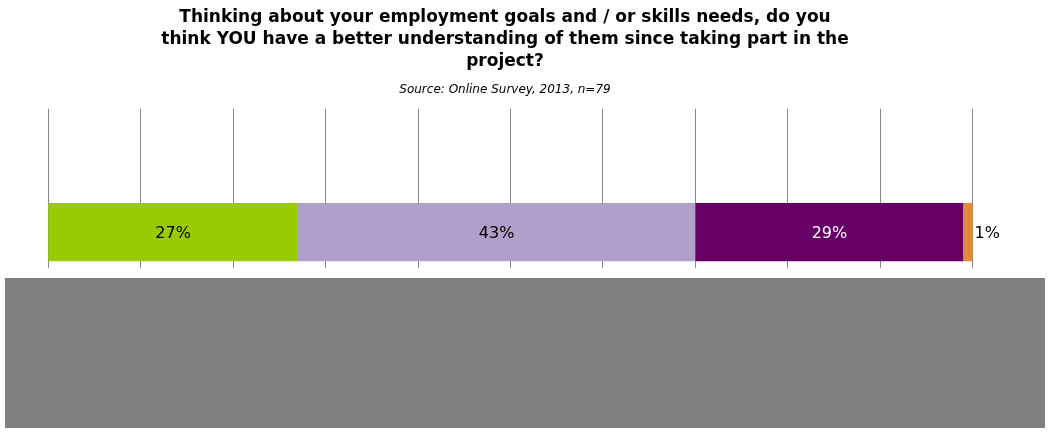 The width and height of the screenshot is (1051, 434). Describe the element at coordinates (505, 90) in the screenshot. I see `chart-subtitle: Source: Online Survey, 2013, n=79` at that location.